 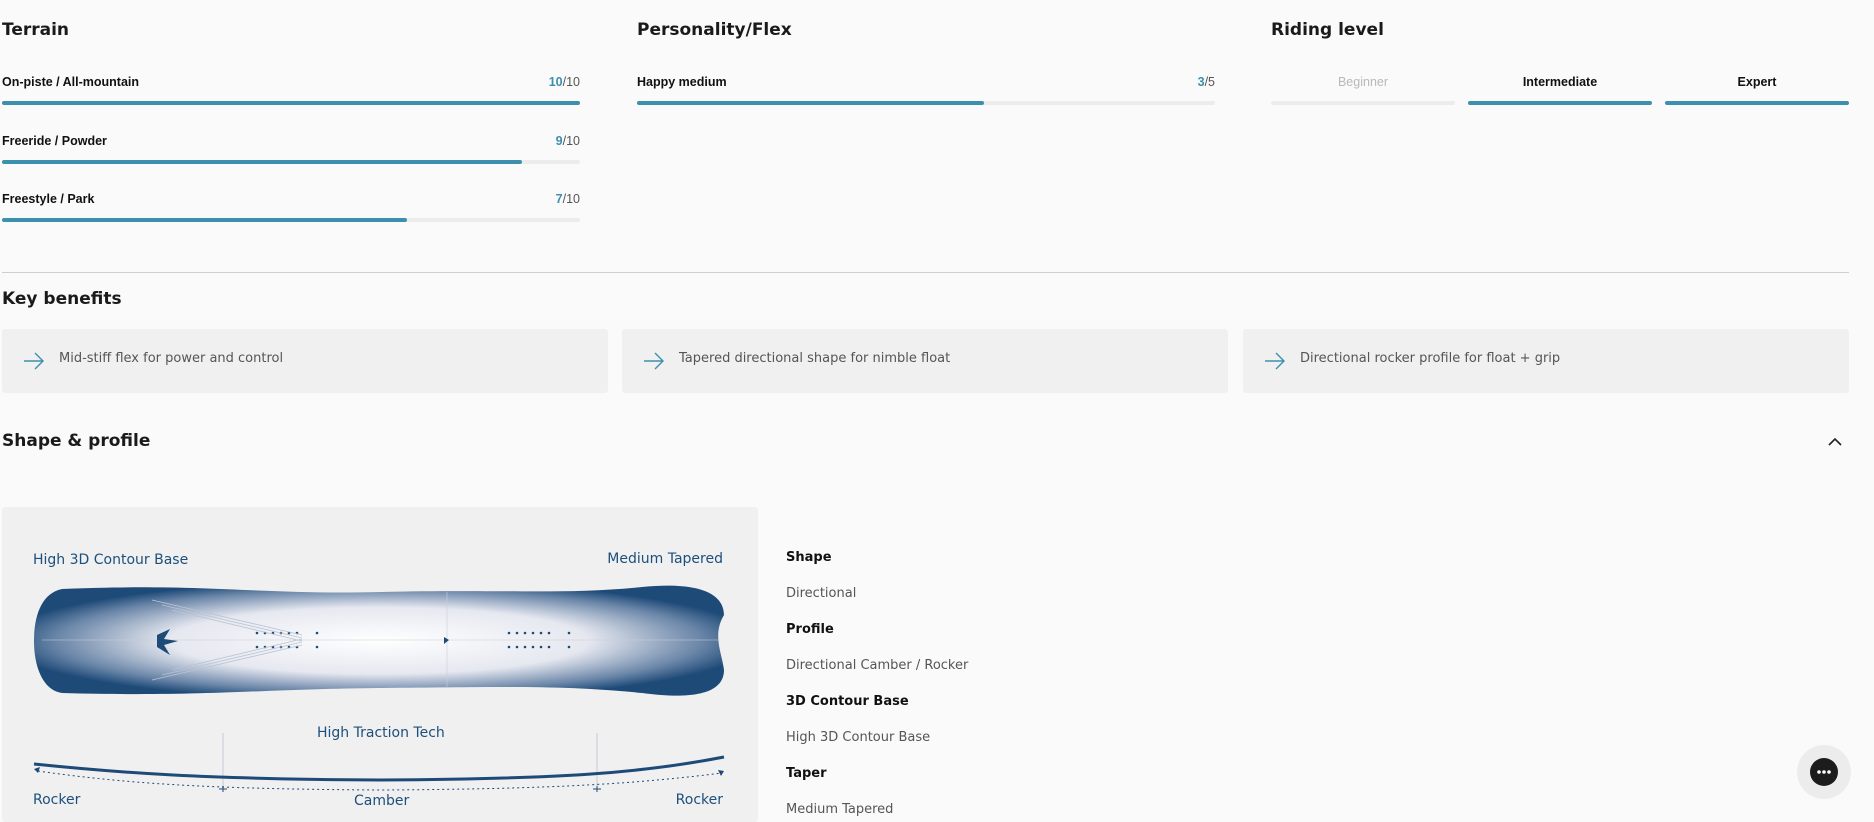 I want to click on personality-row: Happy medium 3/5, so click(x=926, y=95).